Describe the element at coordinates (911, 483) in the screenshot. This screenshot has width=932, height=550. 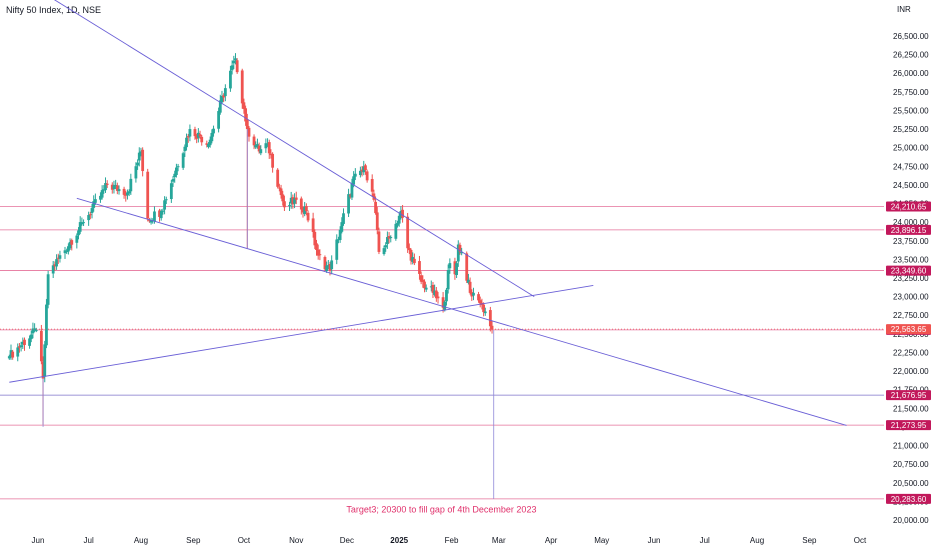
I see `y-tick-label: 20,500.00` at that location.